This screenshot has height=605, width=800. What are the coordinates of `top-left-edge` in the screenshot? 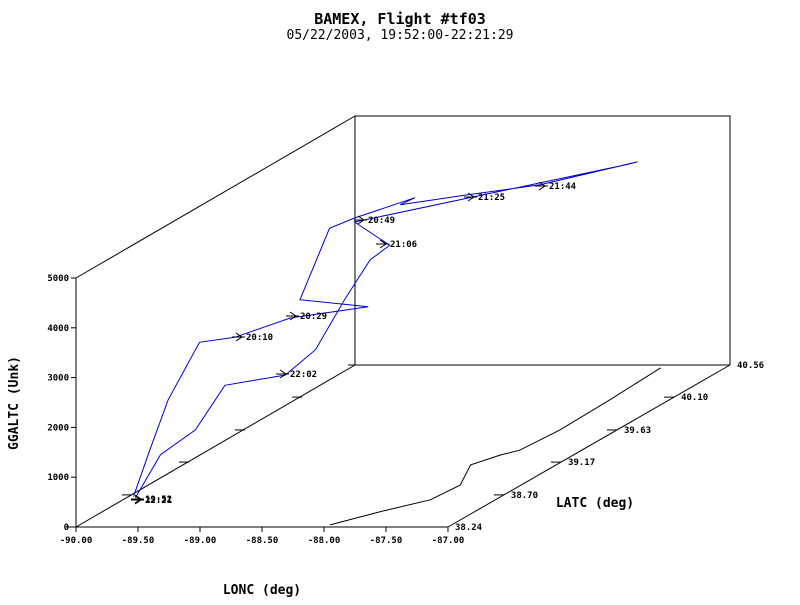 It's located at (215, 197).